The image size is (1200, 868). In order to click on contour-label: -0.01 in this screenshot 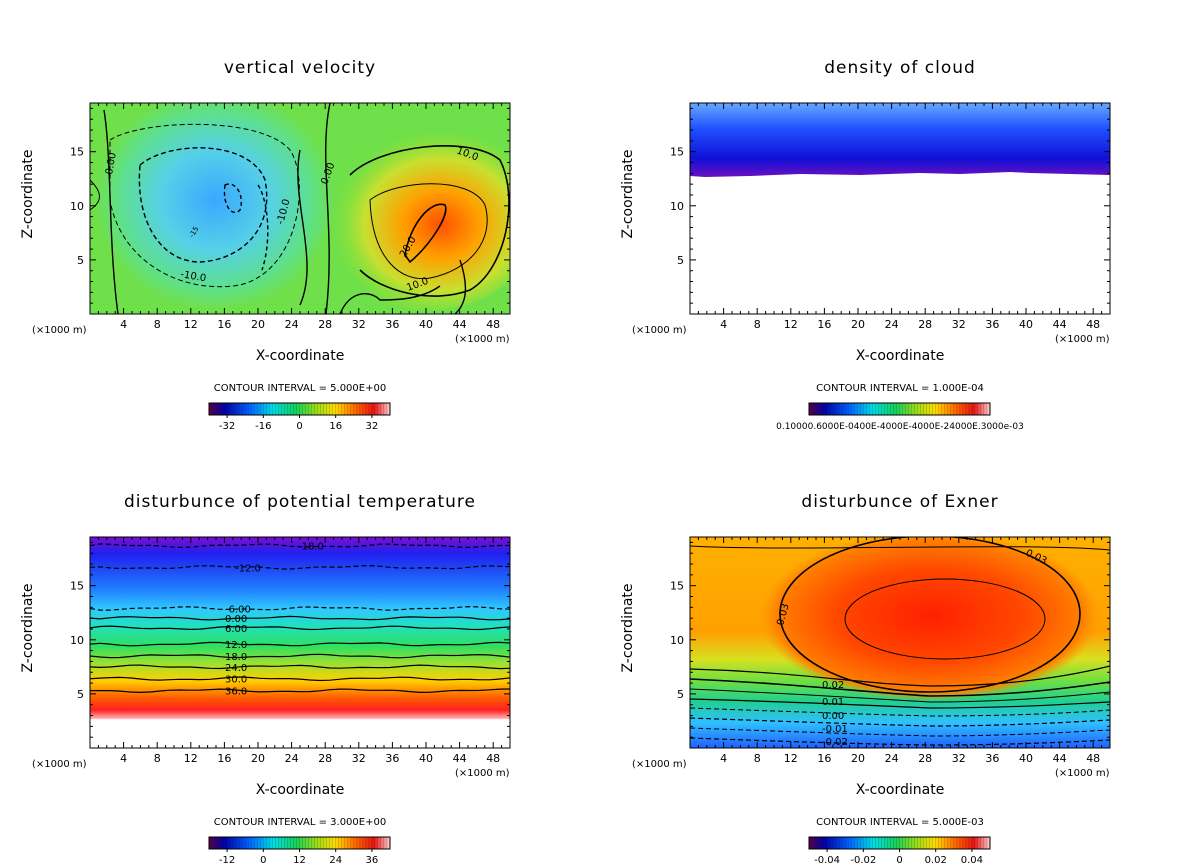, I will do `click(835, 729)`.